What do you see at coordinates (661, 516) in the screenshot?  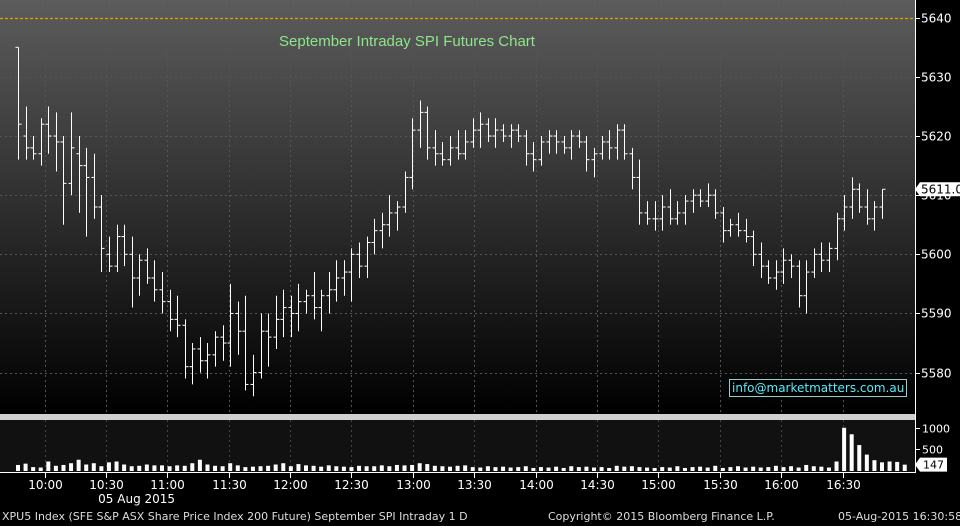 I see `footer-copyright: Copyright© 2015 Bloomberg Finance L.P.` at bounding box center [661, 516].